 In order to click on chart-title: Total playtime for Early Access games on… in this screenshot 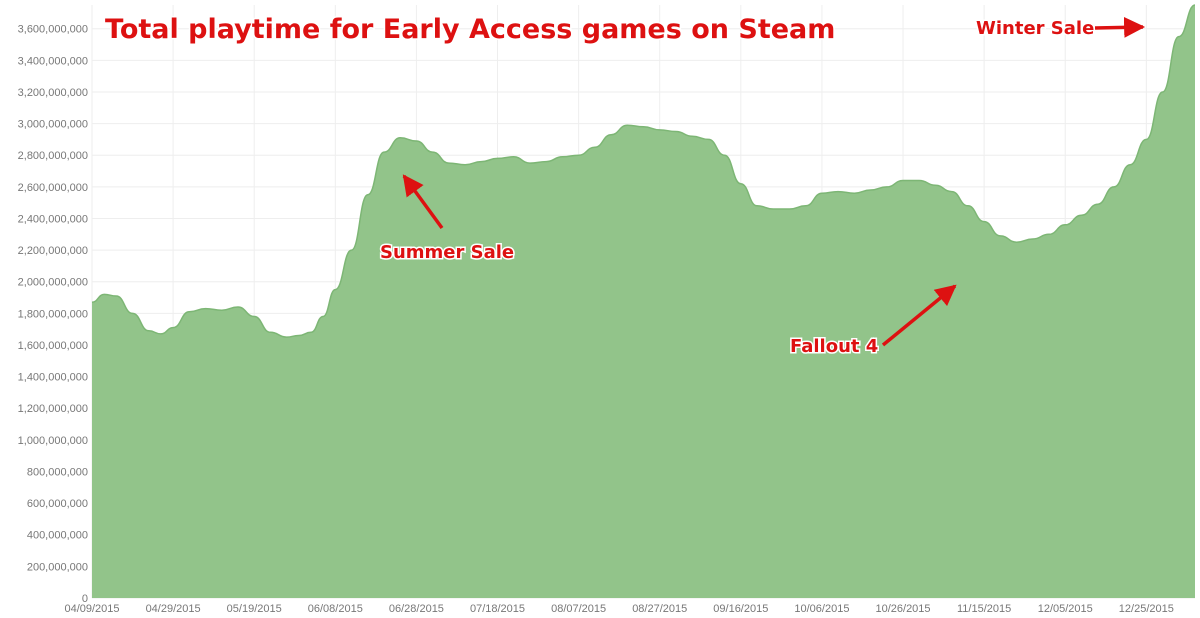, I will do `click(470, 29)`.